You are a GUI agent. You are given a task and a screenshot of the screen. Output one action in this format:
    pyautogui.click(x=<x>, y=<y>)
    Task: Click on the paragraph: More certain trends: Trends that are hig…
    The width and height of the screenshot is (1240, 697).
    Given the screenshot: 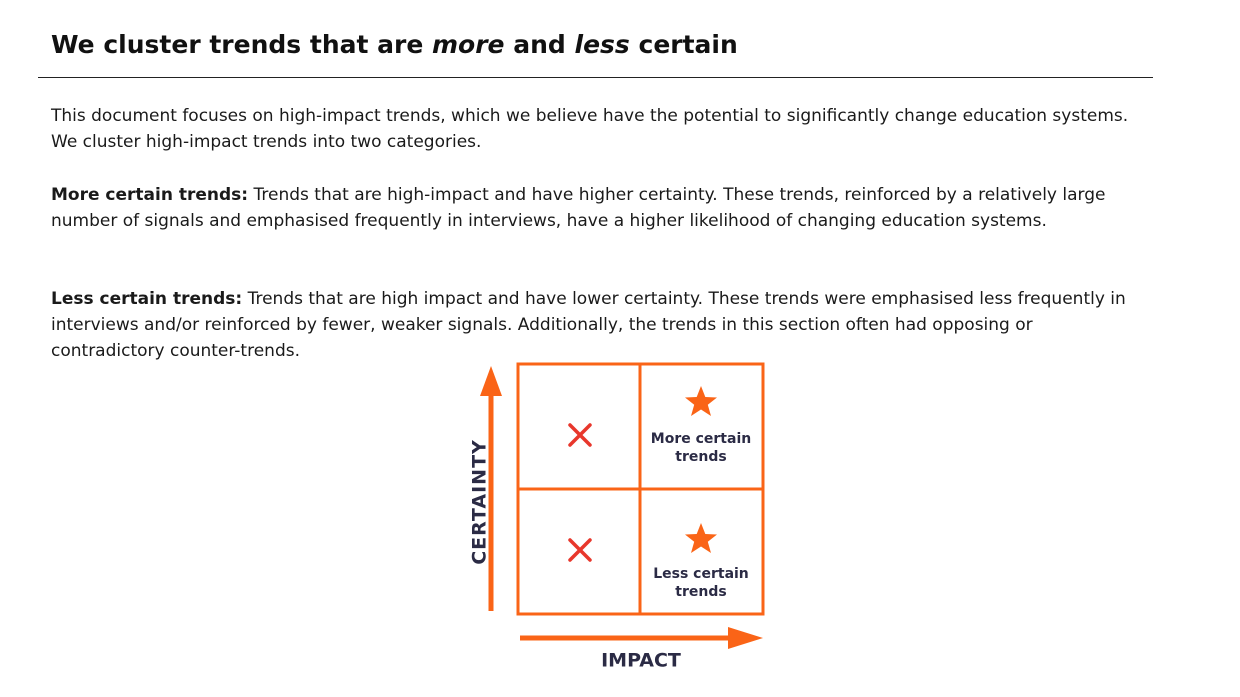 What is the action you would take?
    pyautogui.click(x=601, y=208)
    